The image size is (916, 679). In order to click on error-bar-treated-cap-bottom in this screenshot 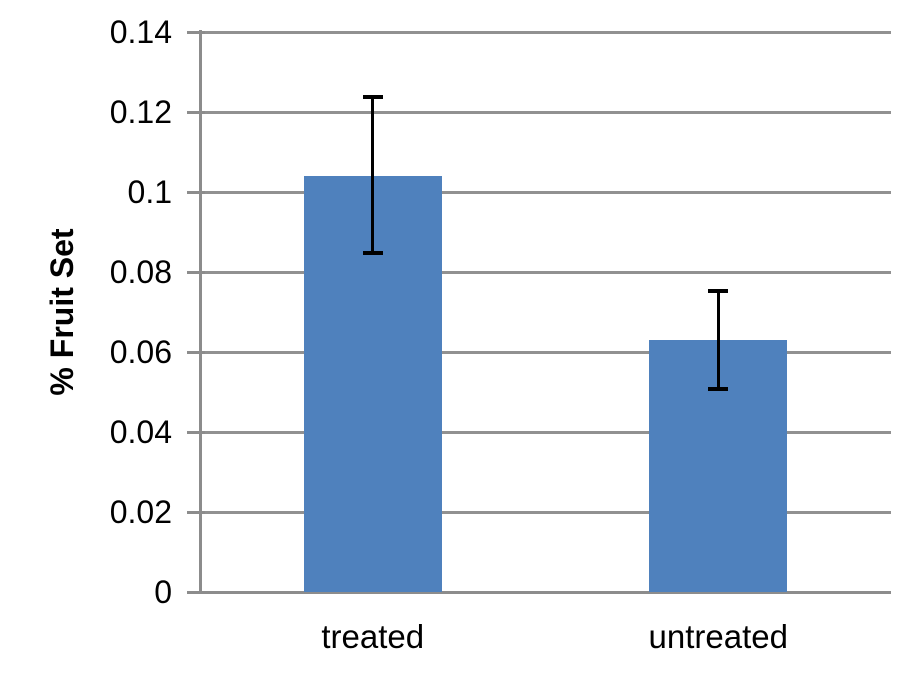, I will do `click(372, 253)`.